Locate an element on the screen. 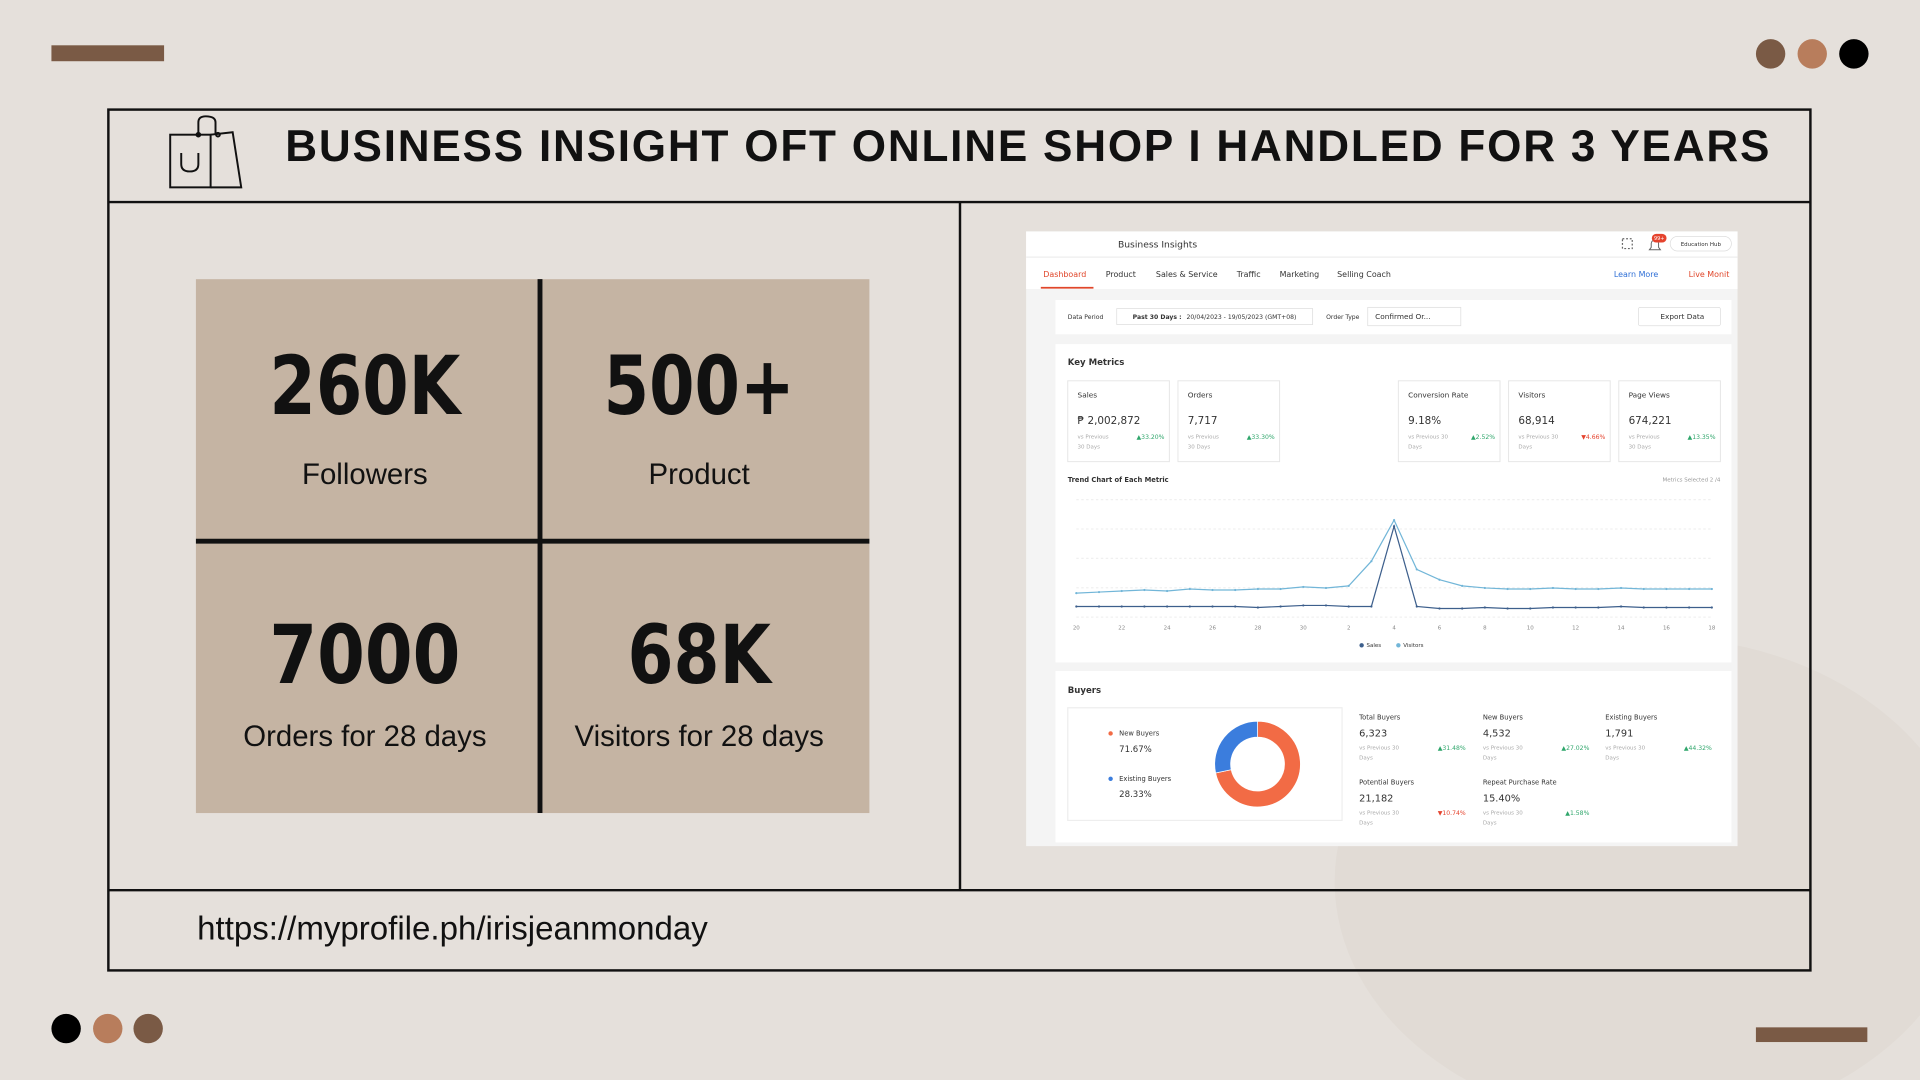 The image size is (1920, 1080). metric-name: Orders is located at coordinates (1200, 395).